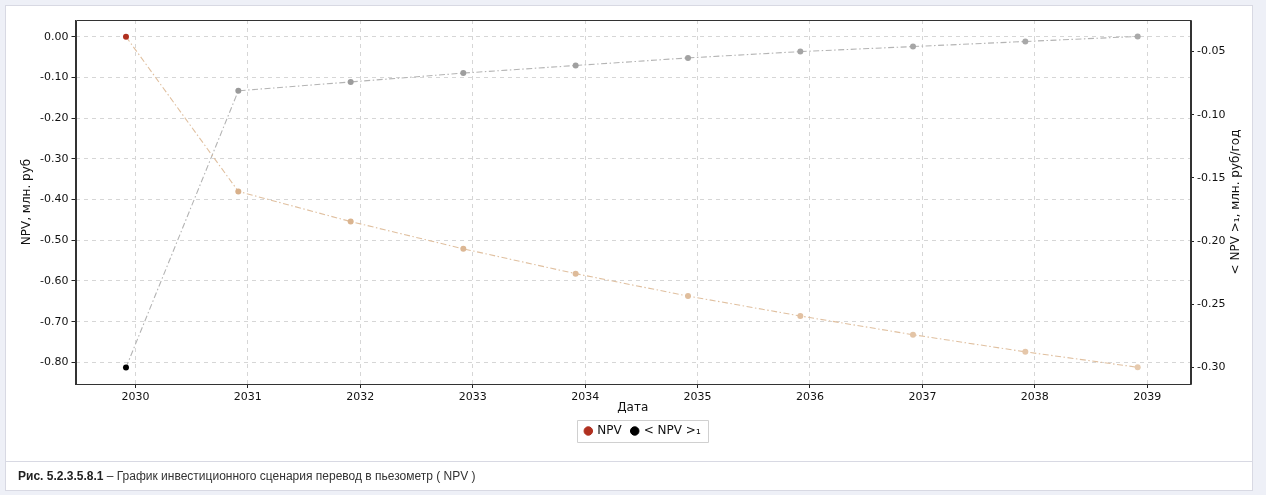 This screenshot has height=495, width=1266. What do you see at coordinates (922, 397) in the screenshot?
I see `x-tick-label: 2037` at bounding box center [922, 397].